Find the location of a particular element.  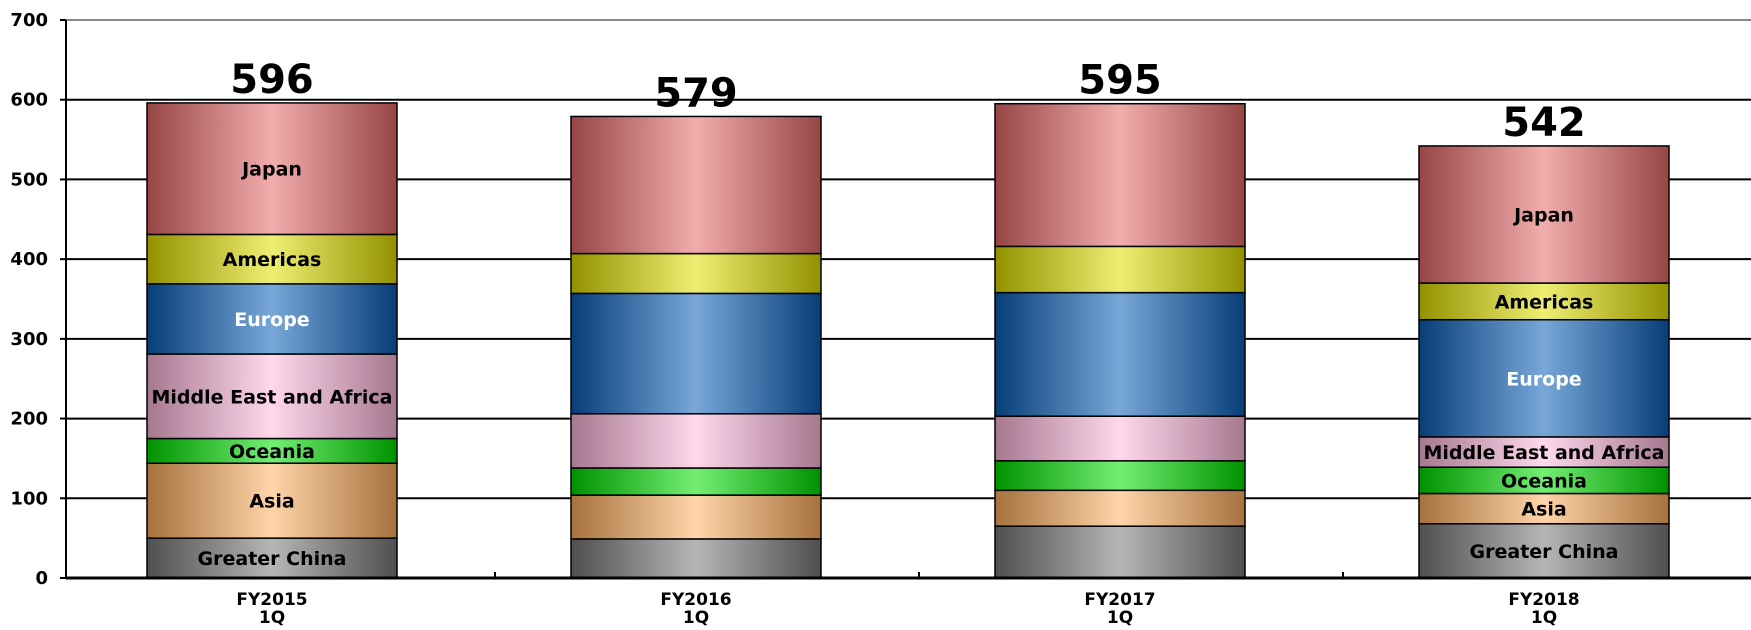

category-label: FY2018 is located at coordinates (1543, 600).